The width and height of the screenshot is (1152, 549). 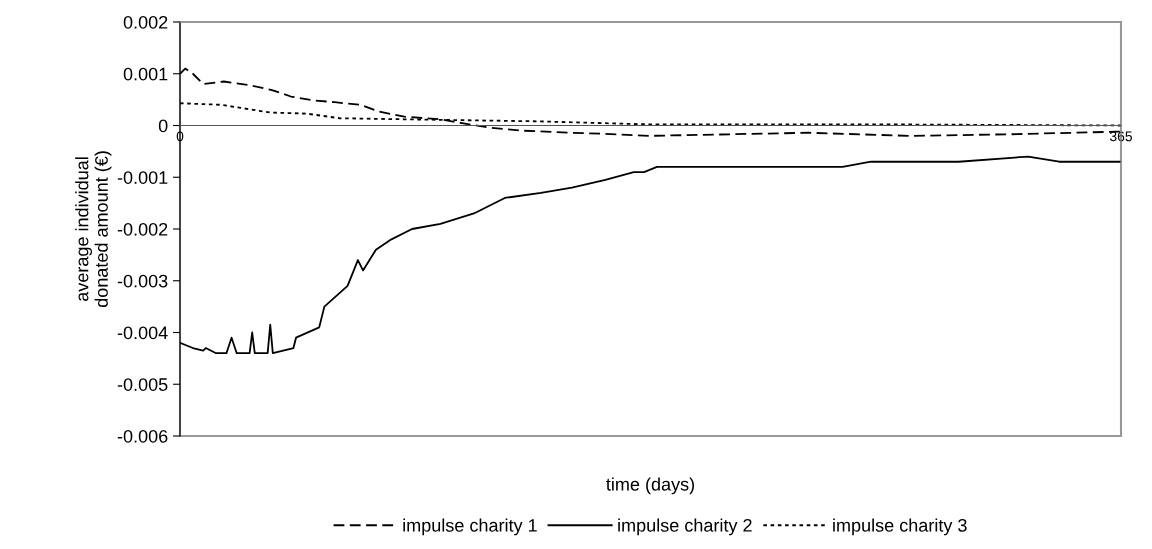 I want to click on y-tick-label: -0.004, so click(x=142, y=333).